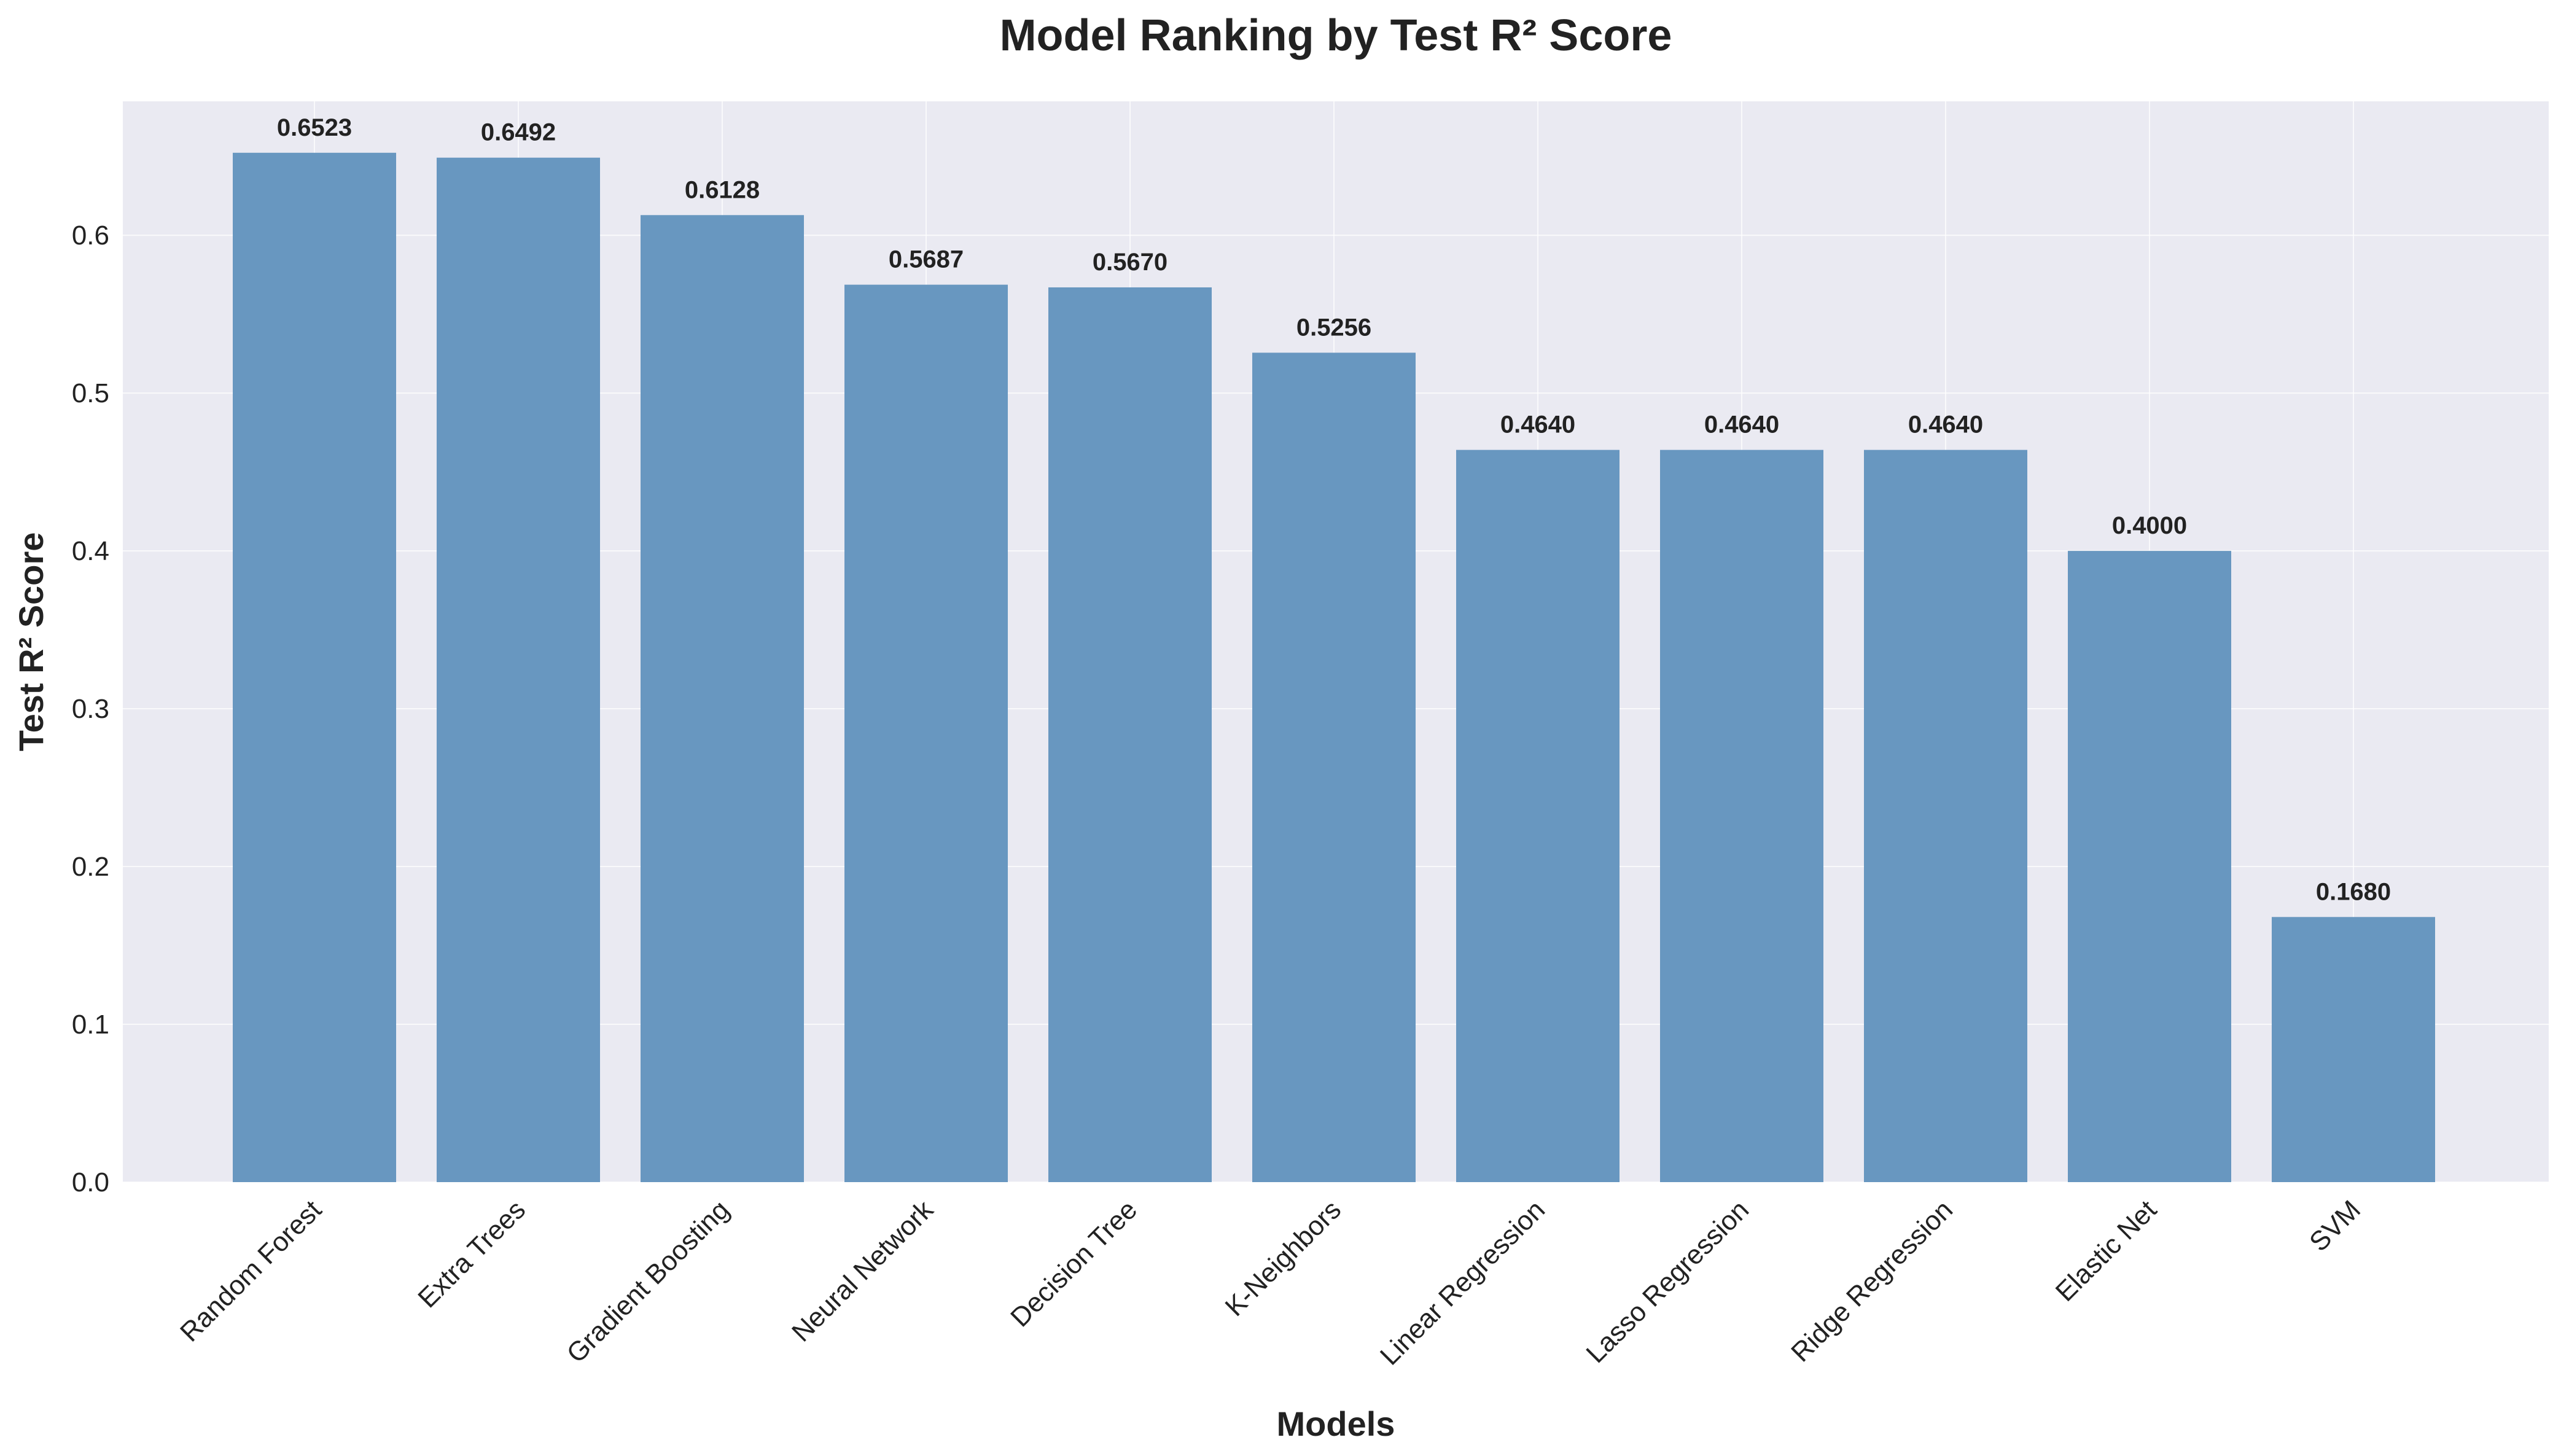 The height and width of the screenshot is (1456, 2561). Describe the element at coordinates (1333, 327) in the screenshot. I see `bar-value-label: 0.5256` at that location.